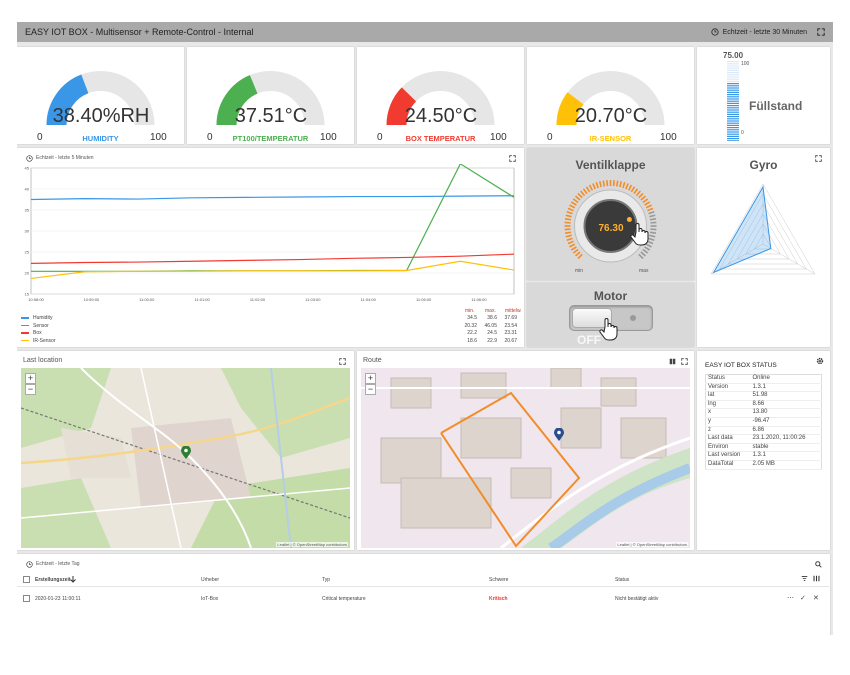 This screenshot has width=850, height=675. I want to click on legend-item: Sensor, so click(35, 326).